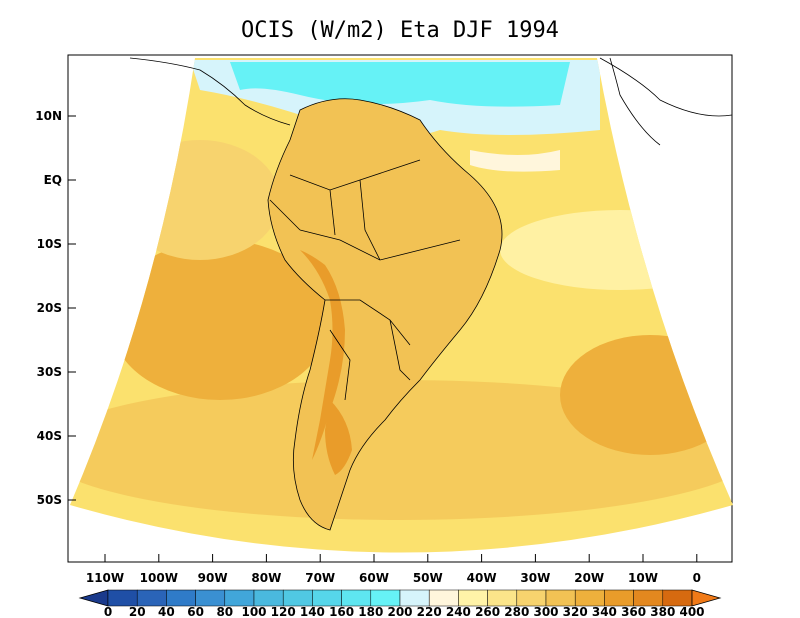  What do you see at coordinates (105, 578) in the screenshot?
I see `lon-tick-label: 110W` at bounding box center [105, 578].